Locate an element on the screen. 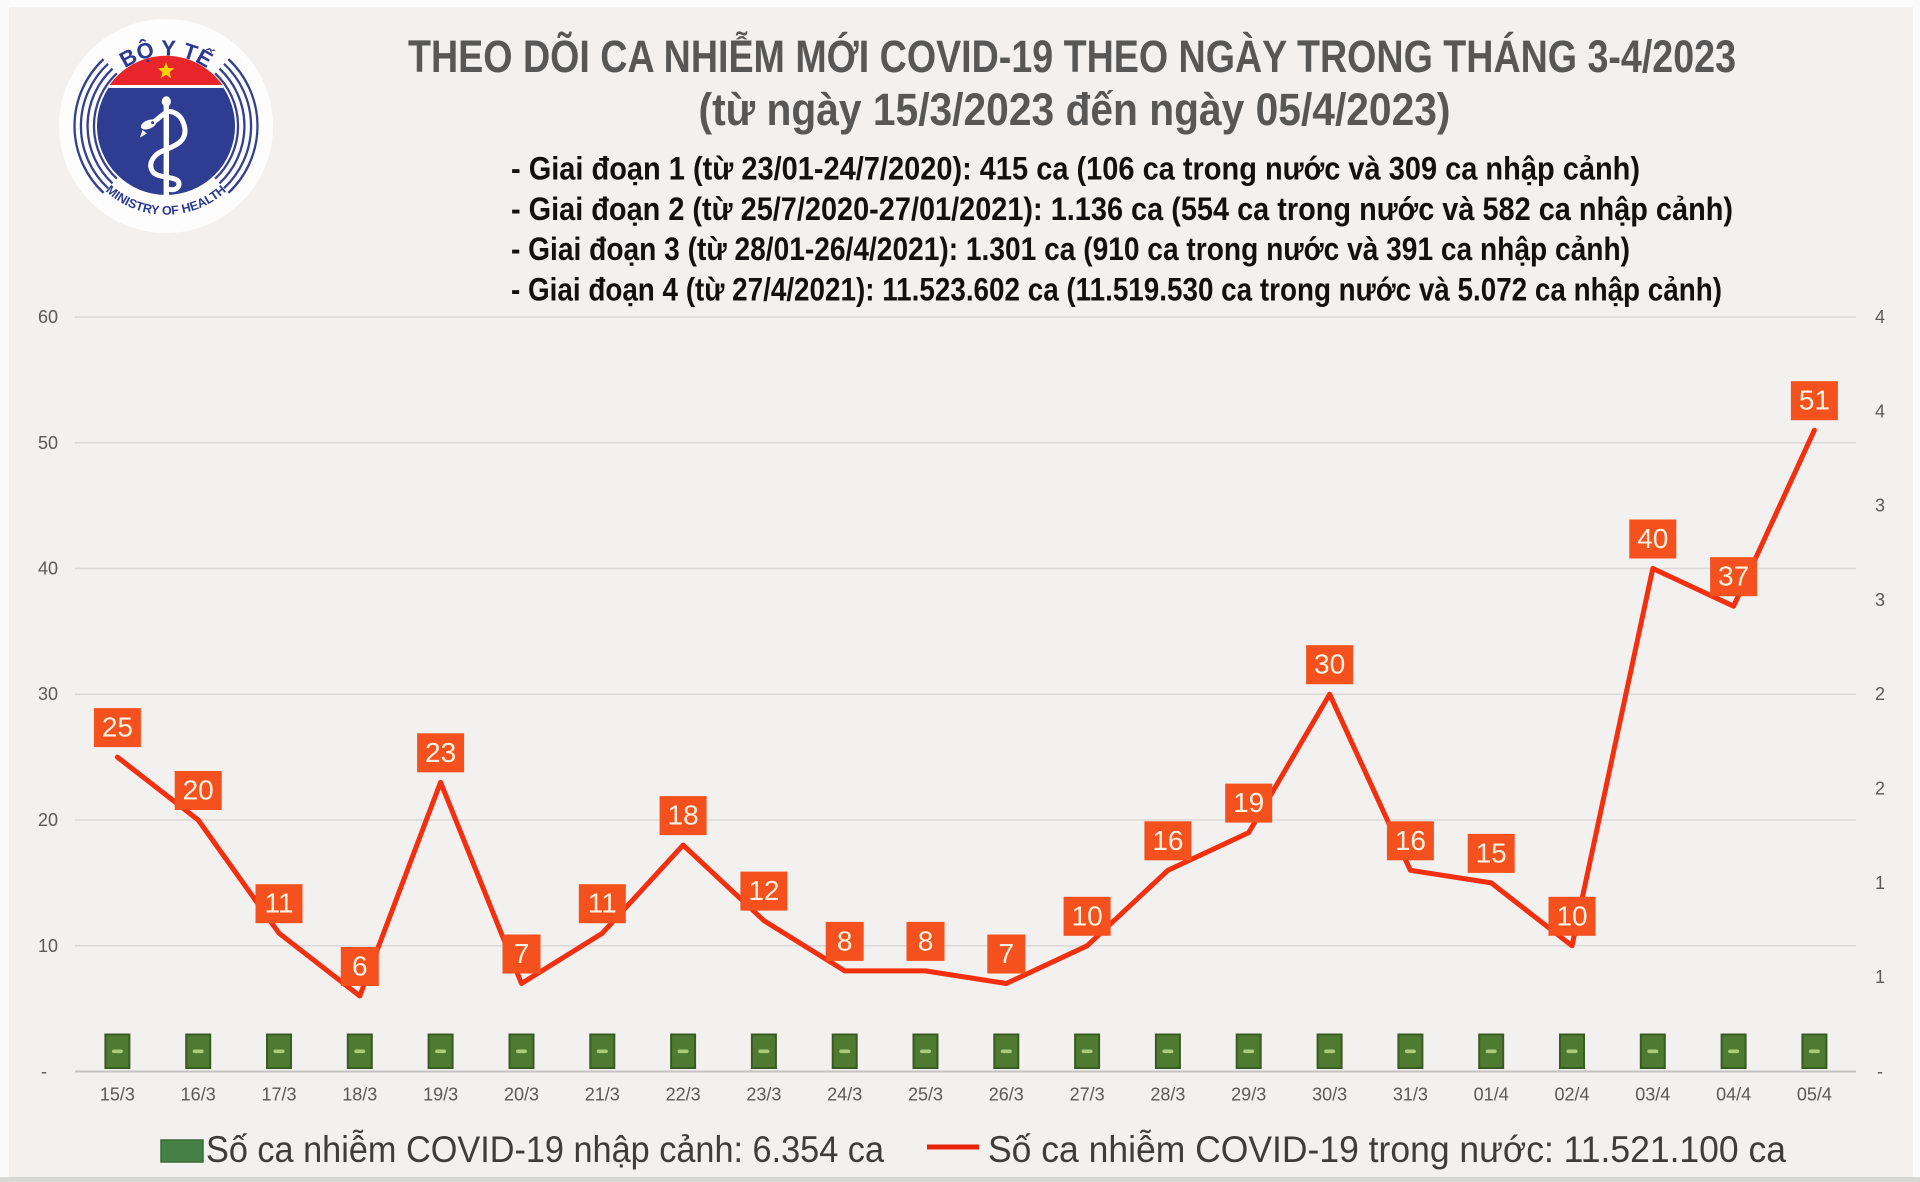 Image resolution: width=1920 pixels, height=1182 pixels. svg-text: 51 is located at coordinates (1814, 400).